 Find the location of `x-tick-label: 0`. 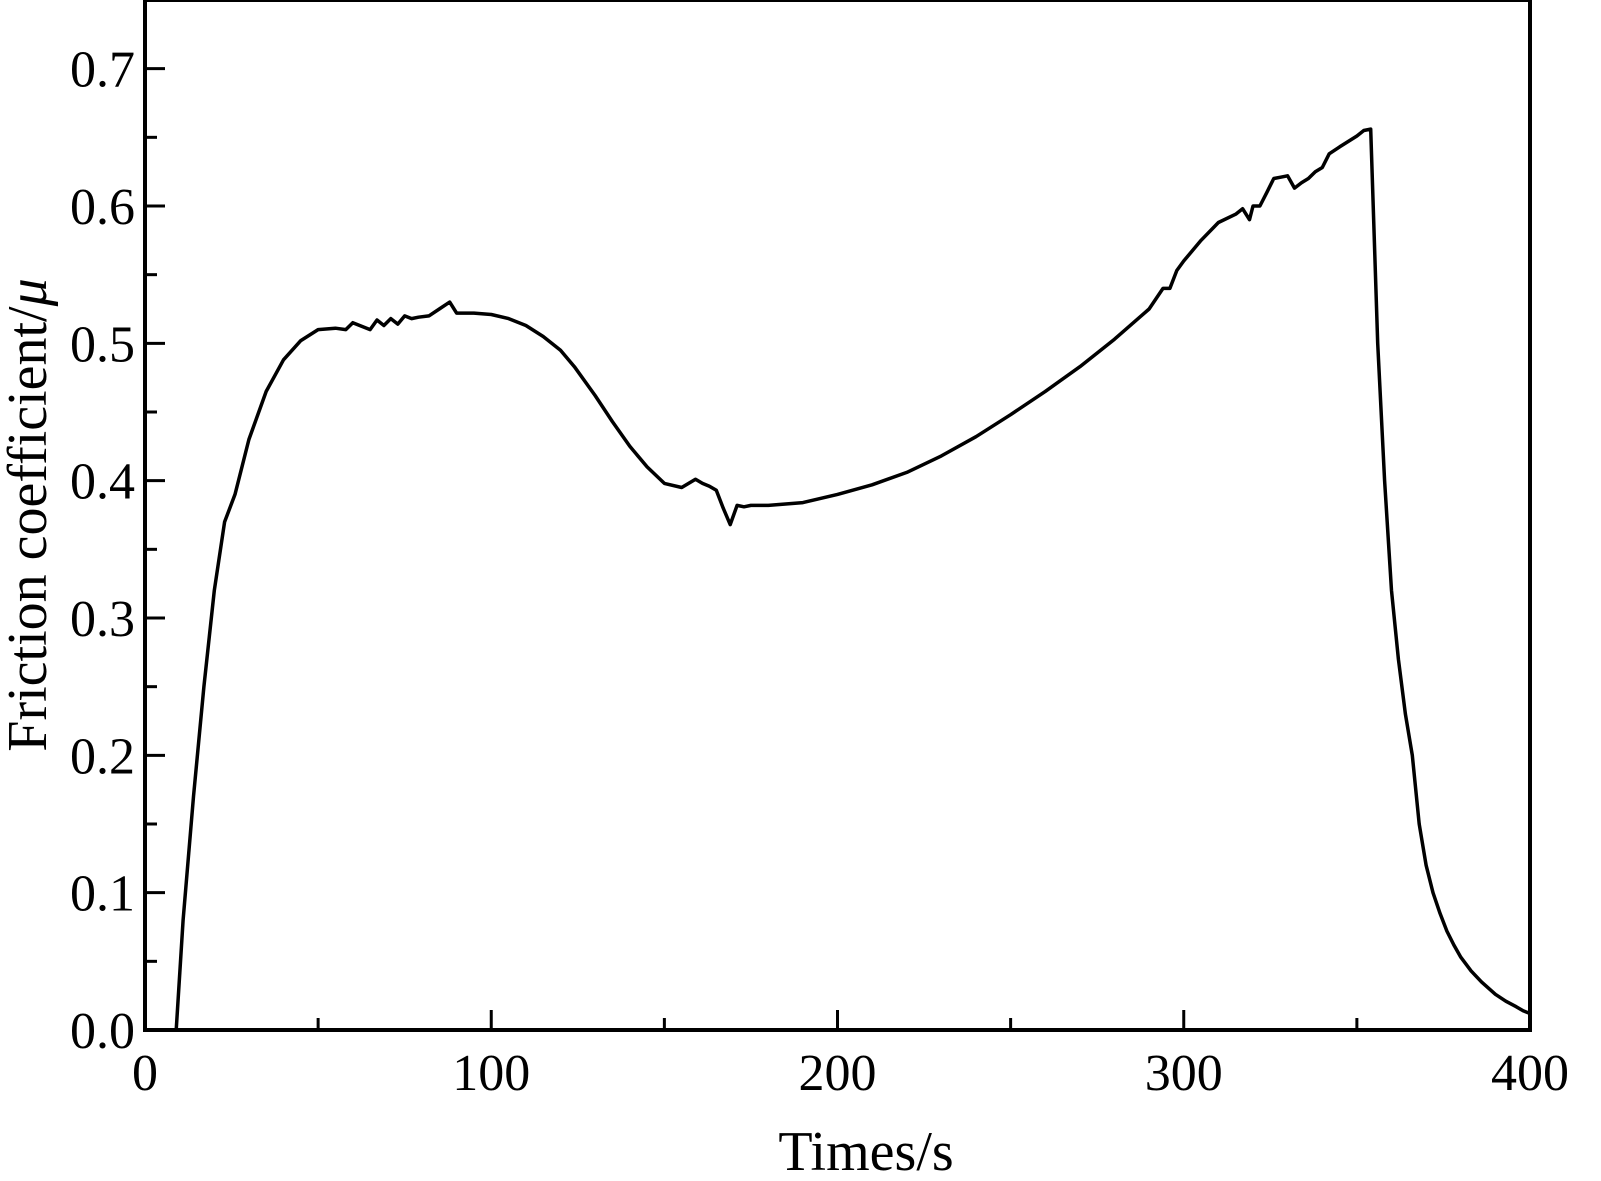

x-tick-label: 0 is located at coordinates (145, 1073).